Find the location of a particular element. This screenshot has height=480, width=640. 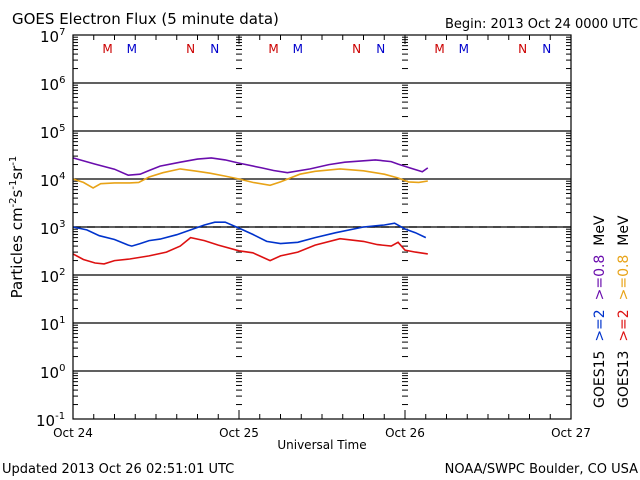

y-tick-label: 10⁰ is located at coordinates (52, 372).